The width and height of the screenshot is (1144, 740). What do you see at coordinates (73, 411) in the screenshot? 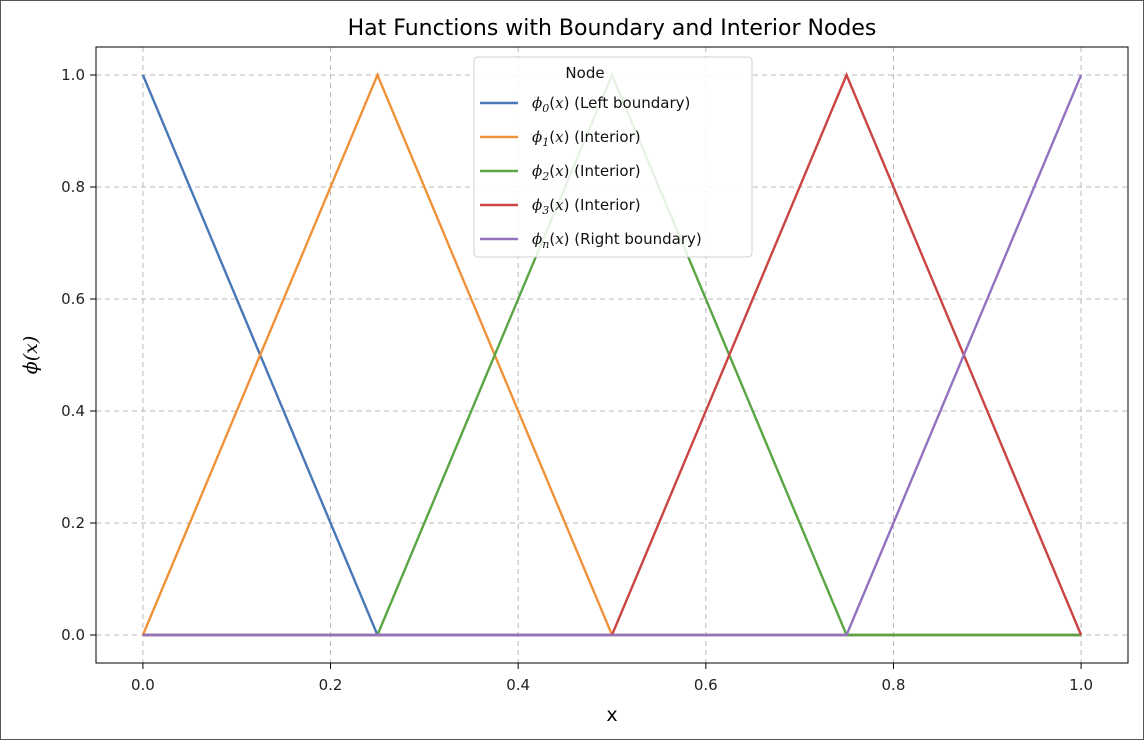
I see `y-tick-label: 0.4` at bounding box center [73, 411].